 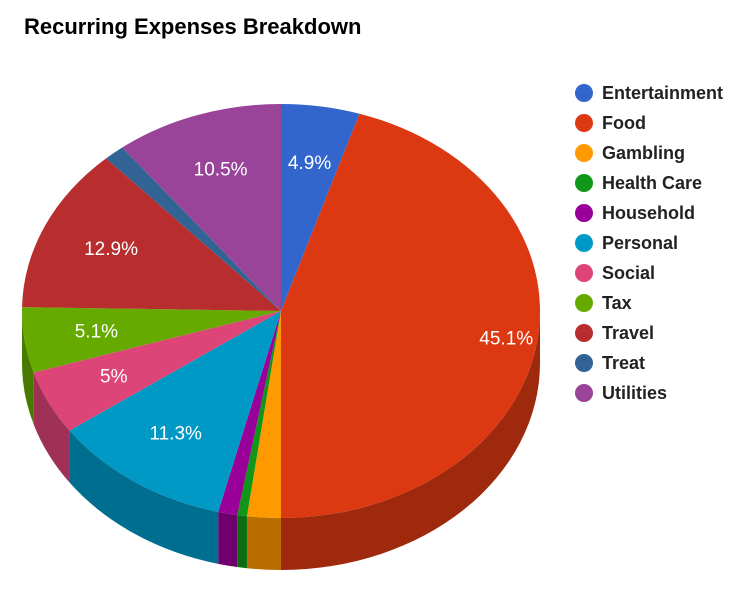 I want to click on legend-label: Entertainment, so click(x=663, y=92).